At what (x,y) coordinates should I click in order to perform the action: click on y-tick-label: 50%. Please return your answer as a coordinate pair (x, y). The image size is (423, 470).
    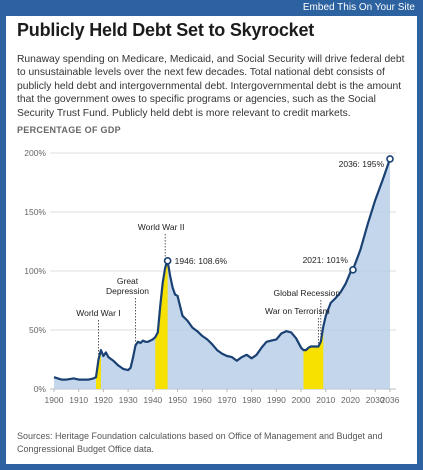
    Looking at the image, I should click on (37, 330).